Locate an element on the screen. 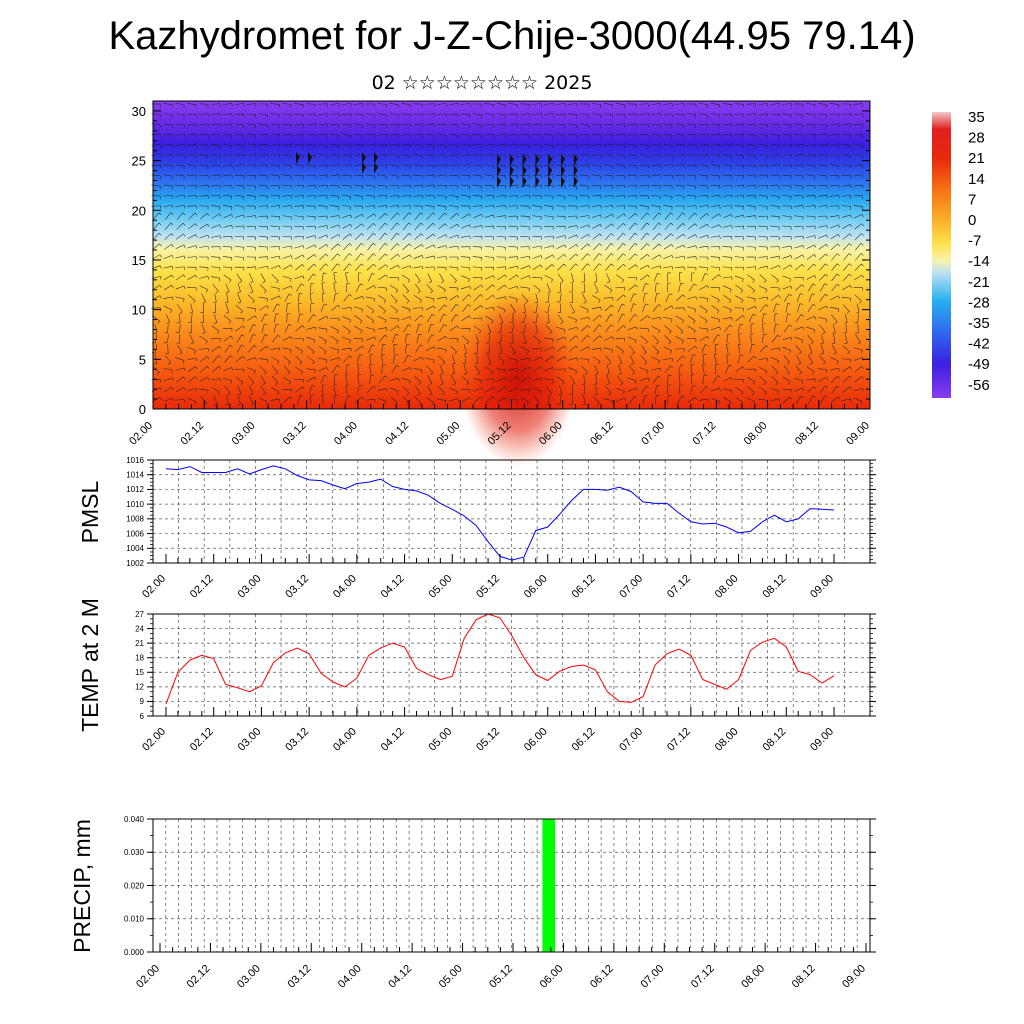  pmsl-y-tick-label: 1004 is located at coordinates (135, 548).